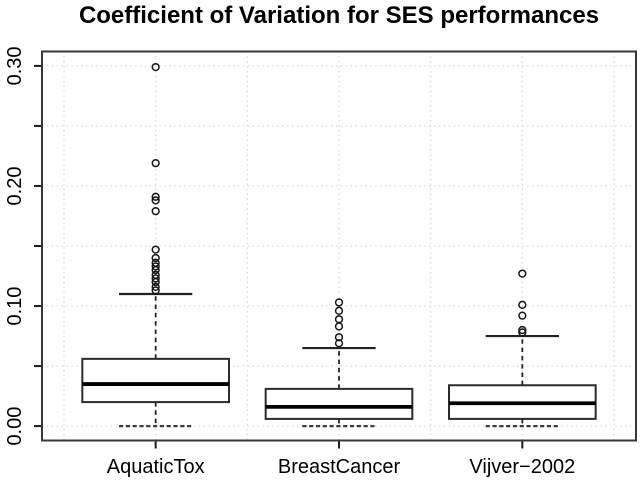 The height and width of the screenshot is (483, 640). What do you see at coordinates (156, 467) in the screenshot?
I see `x-axis-tick-label: AquaticTox` at bounding box center [156, 467].